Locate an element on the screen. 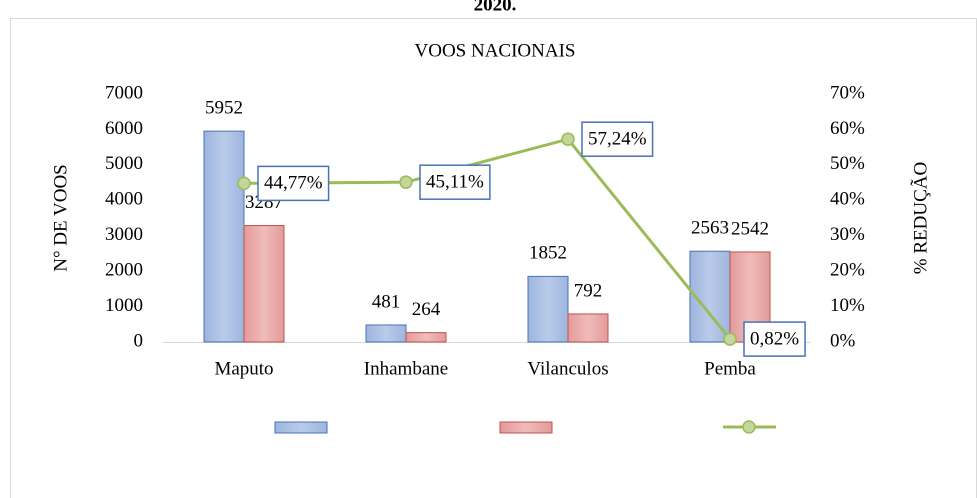 This screenshot has height=498, width=977. bar-value-label: 5952 is located at coordinates (224, 107).